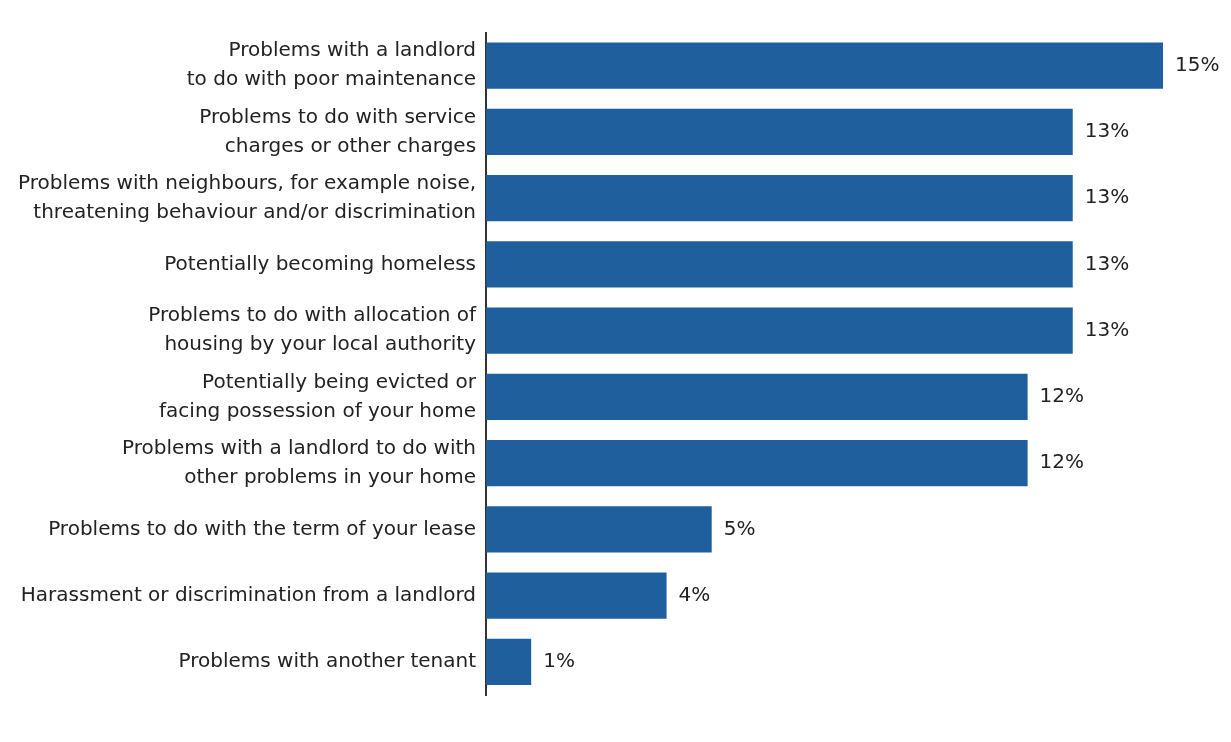 This screenshot has width=1231, height=742. What do you see at coordinates (739, 527) in the screenshot?
I see `data-label: 5%` at bounding box center [739, 527].